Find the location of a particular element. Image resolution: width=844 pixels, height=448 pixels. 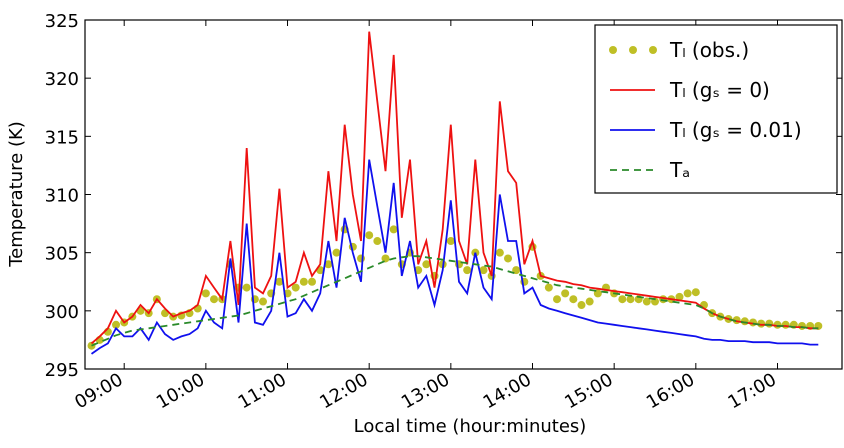

legend-label: Tₗ (obs.) is located at coordinates (709, 50).